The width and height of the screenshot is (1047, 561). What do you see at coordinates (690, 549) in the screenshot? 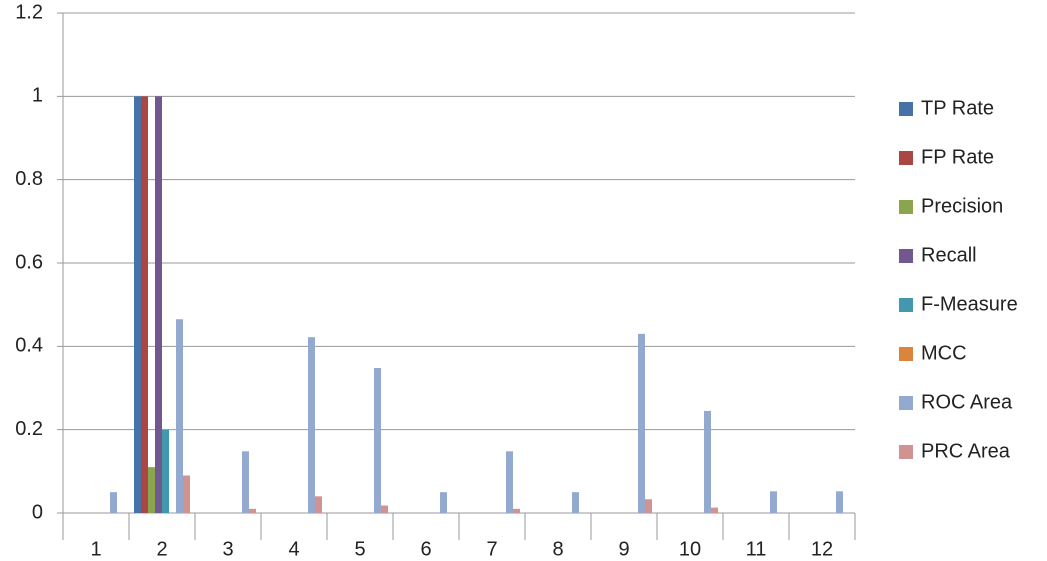
I see `x-tick-label: 10` at bounding box center [690, 549].